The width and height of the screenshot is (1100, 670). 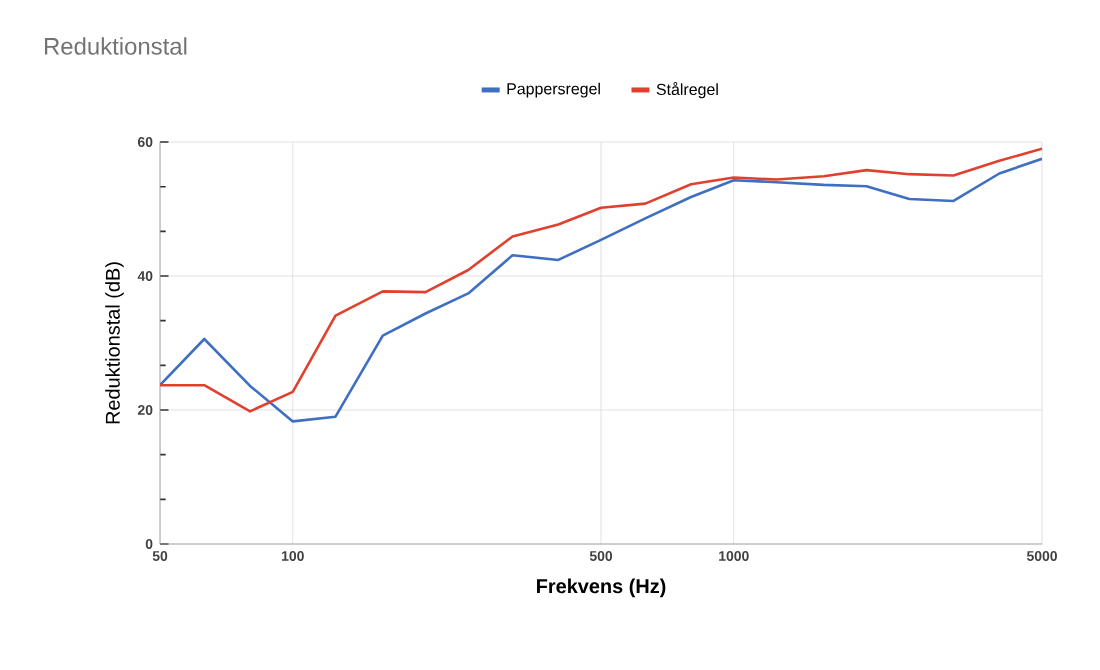 I want to click on x-axis-title: Frekvens (Hz), so click(x=601, y=588).